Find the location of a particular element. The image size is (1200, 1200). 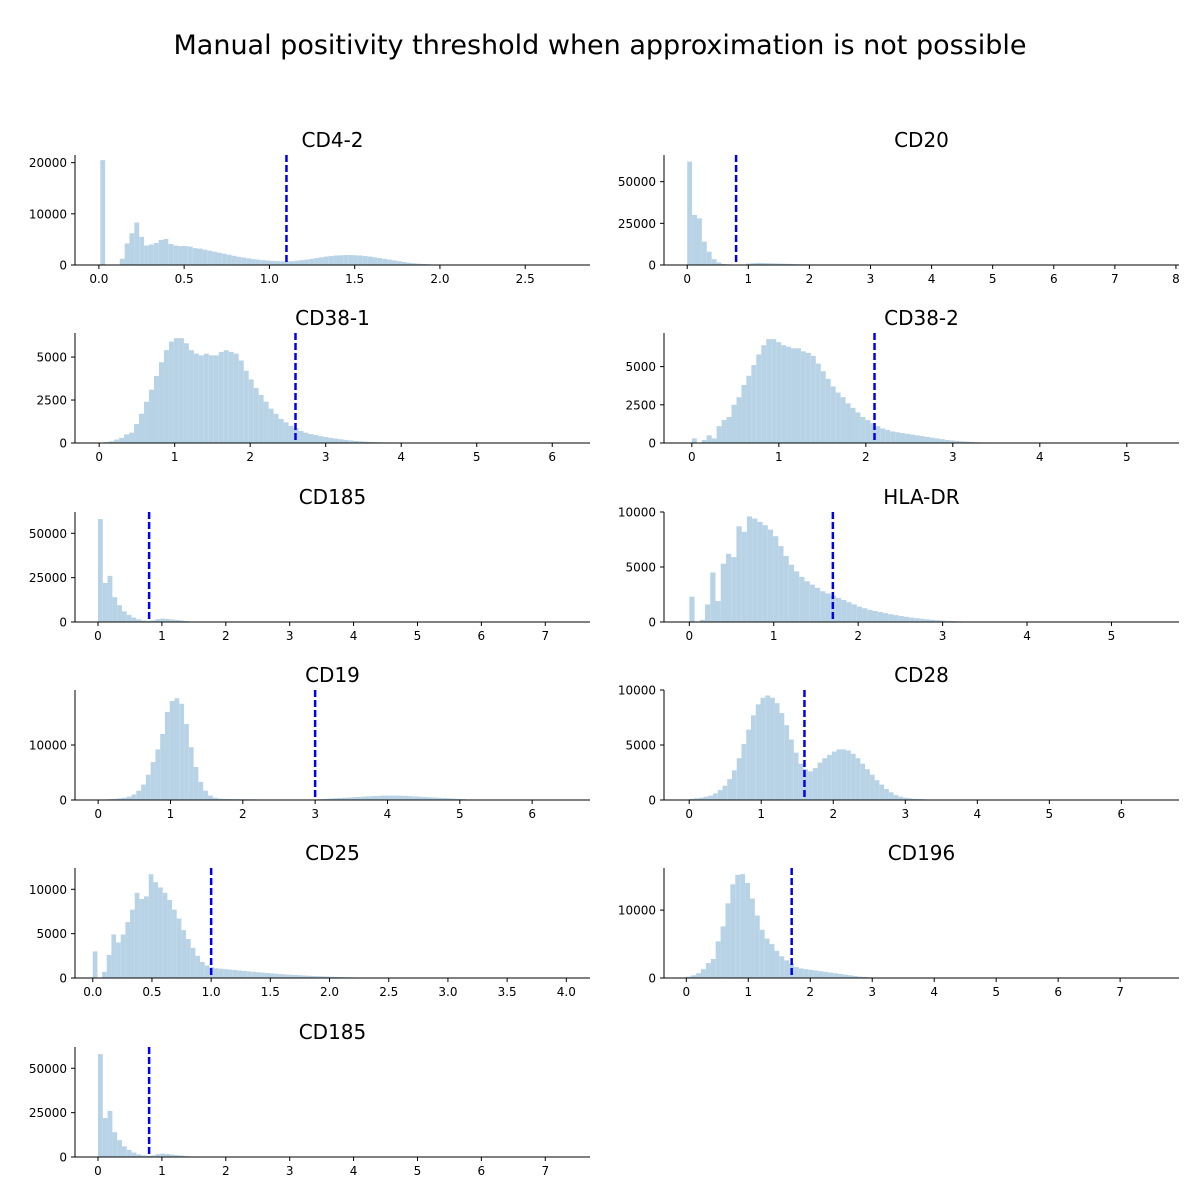

x-tick-label: 5 is located at coordinates (1050, 814).